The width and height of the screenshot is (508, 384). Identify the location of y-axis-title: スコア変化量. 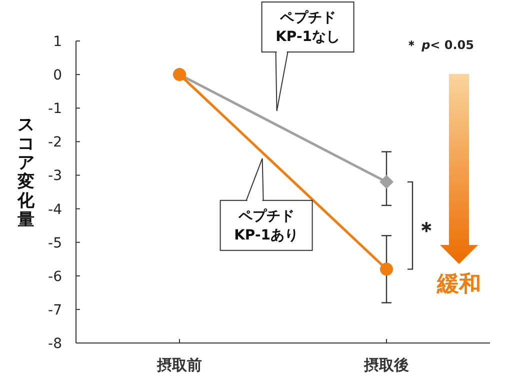
(26, 172).